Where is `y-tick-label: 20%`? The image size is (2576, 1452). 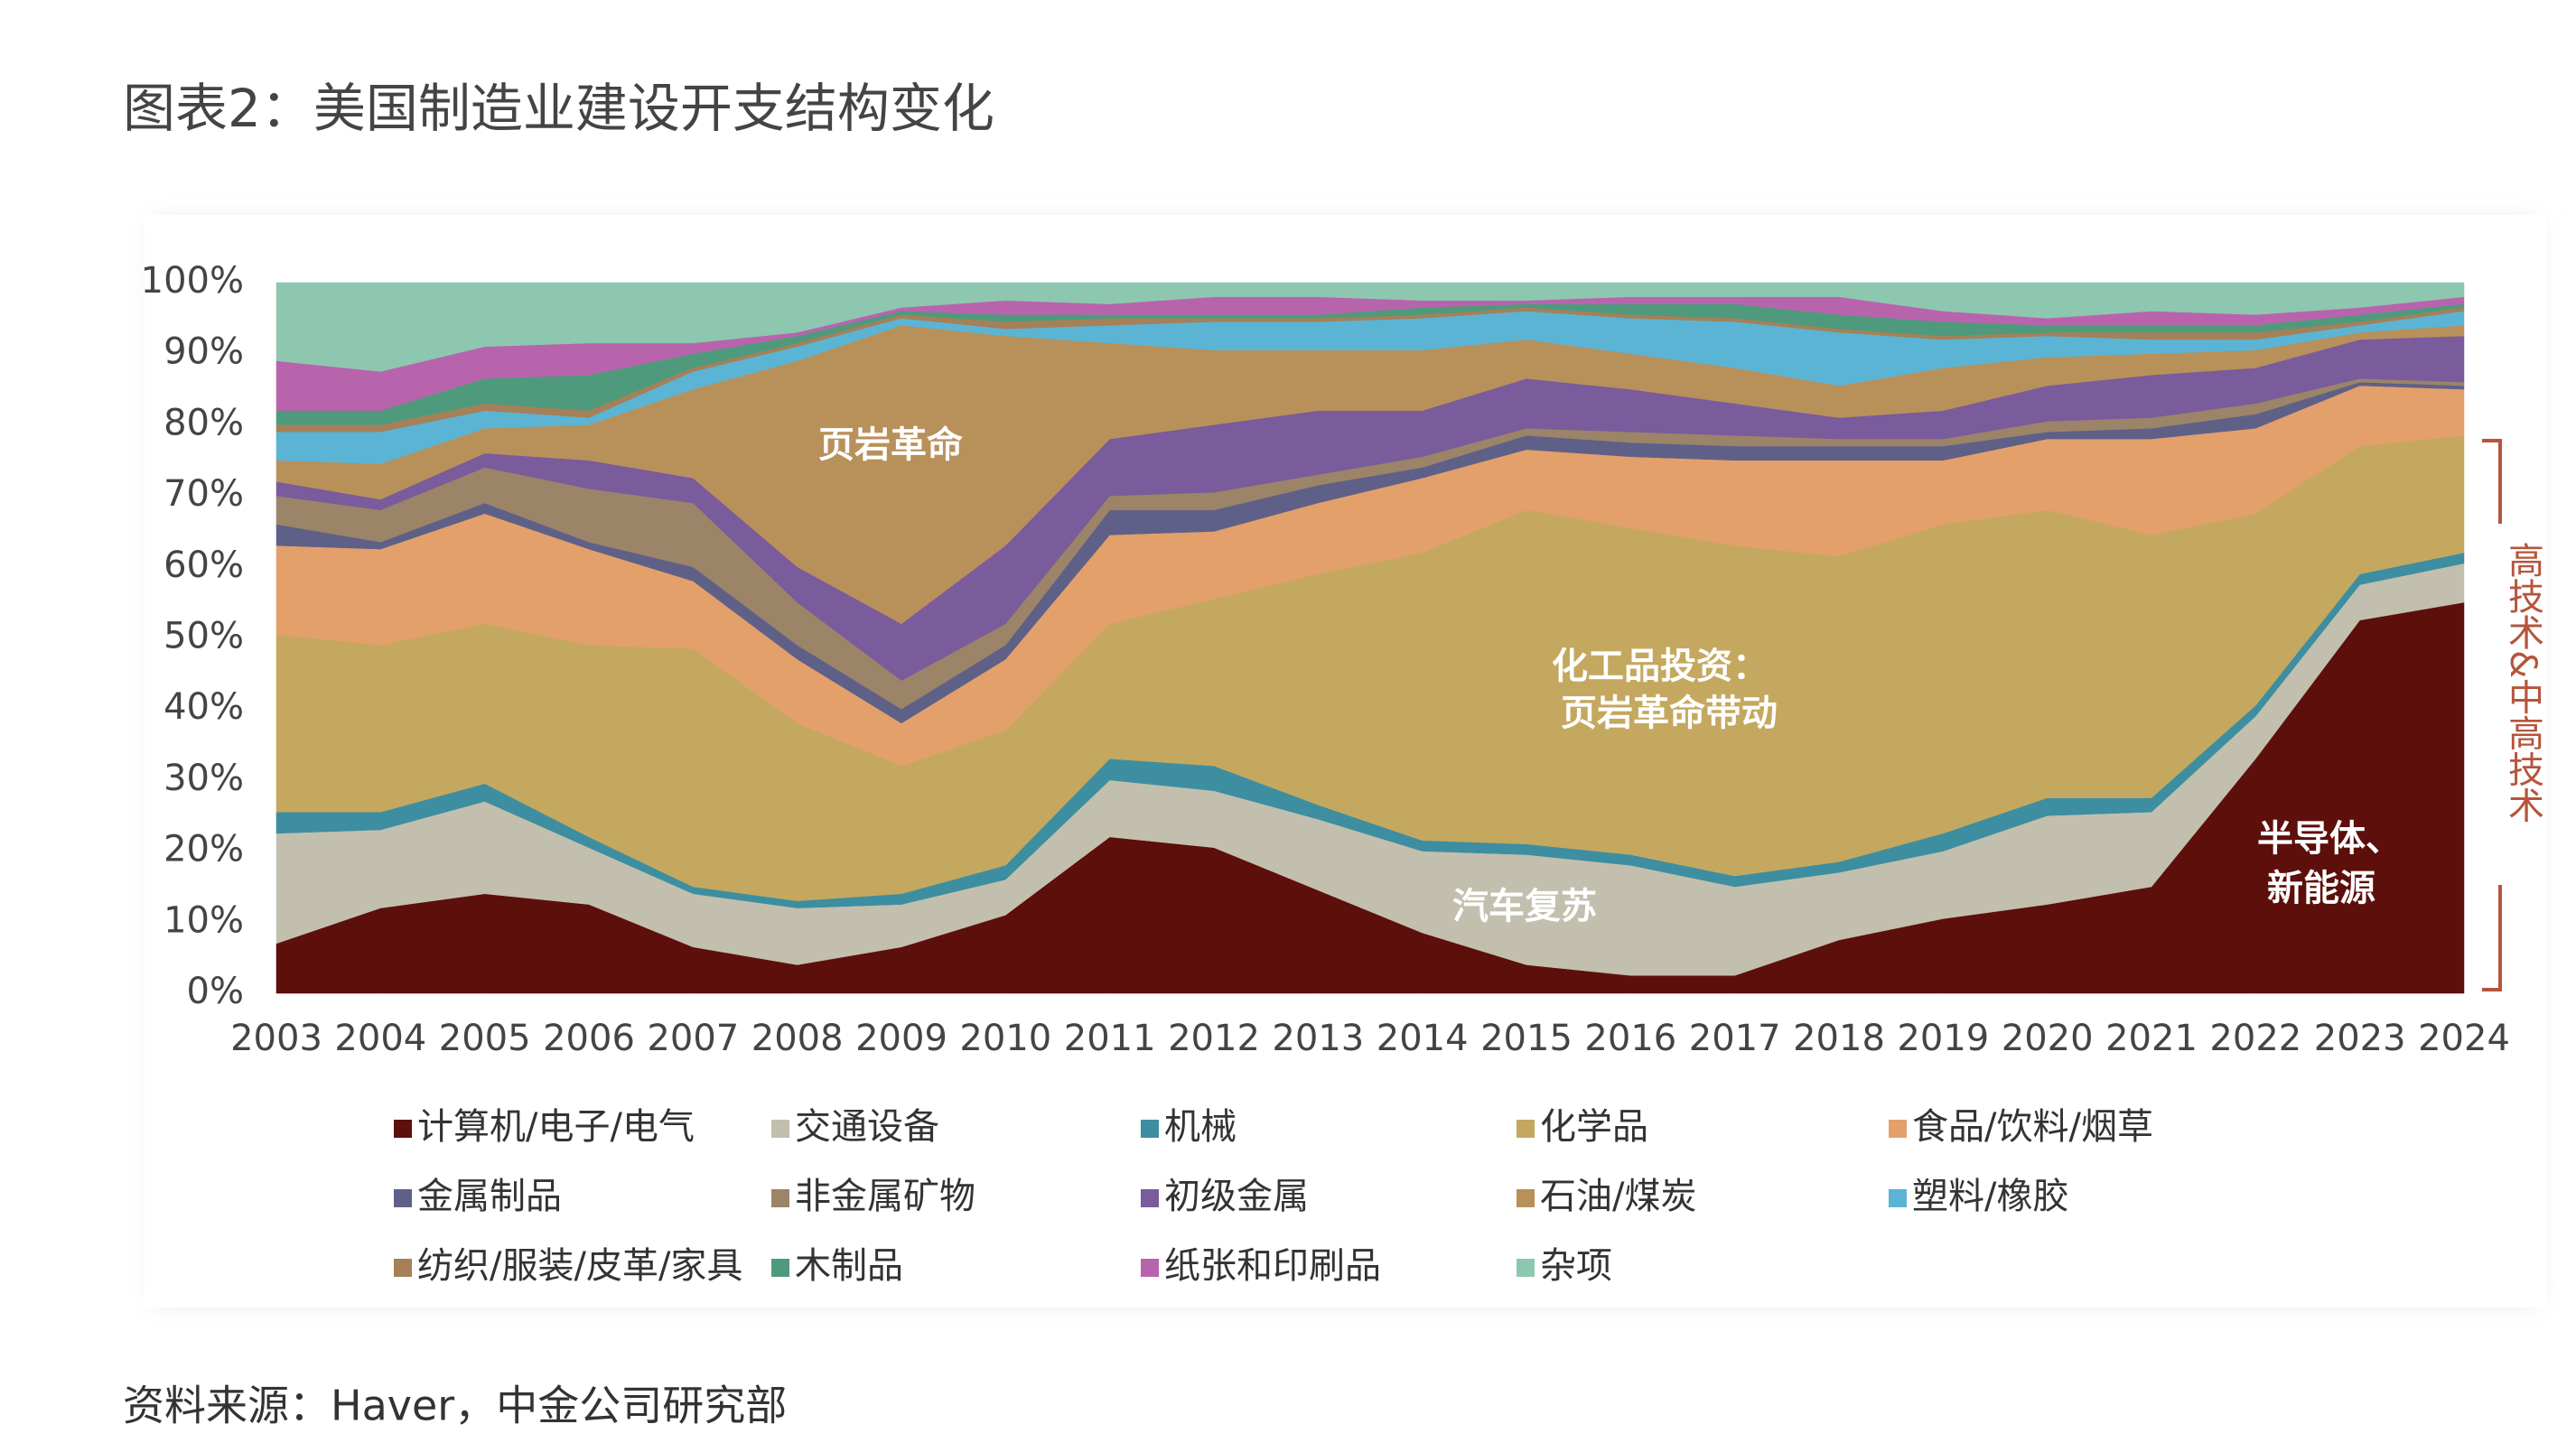
y-tick-label: 20% is located at coordinates (203, 850).